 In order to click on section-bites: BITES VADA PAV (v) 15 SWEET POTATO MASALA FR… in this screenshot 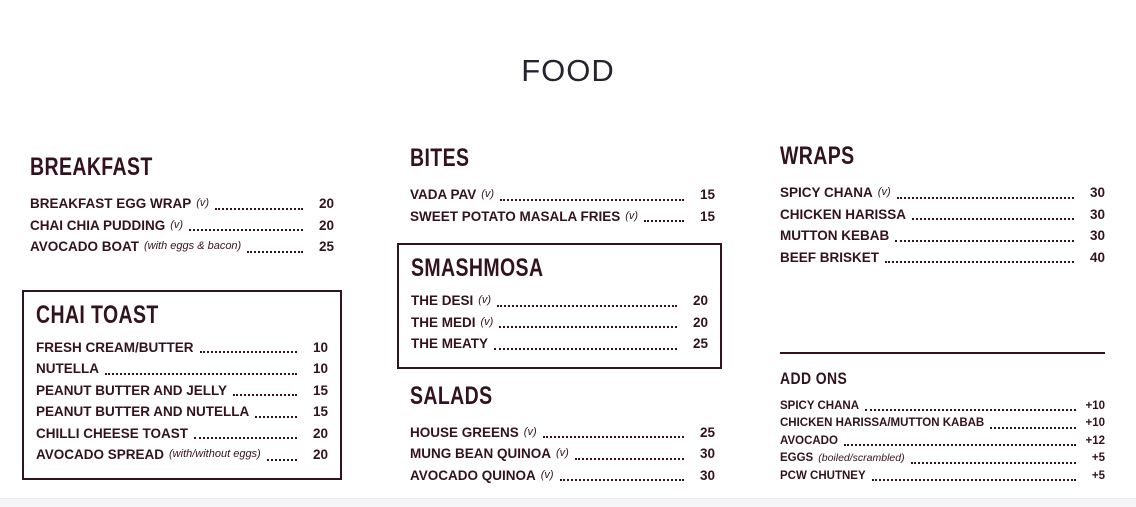, I will do `click(562, 186)`.